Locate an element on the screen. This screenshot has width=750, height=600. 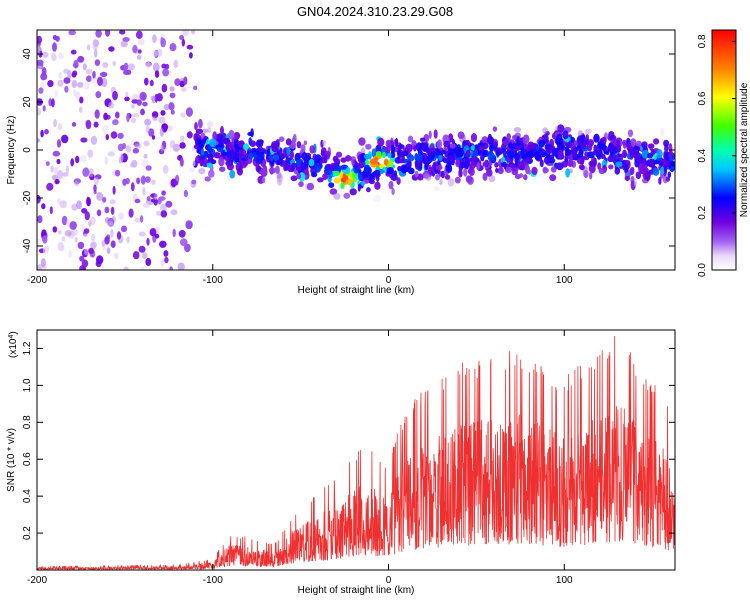
spectrogram-x-tick-label: -200 is located at coordinates (37, 280).